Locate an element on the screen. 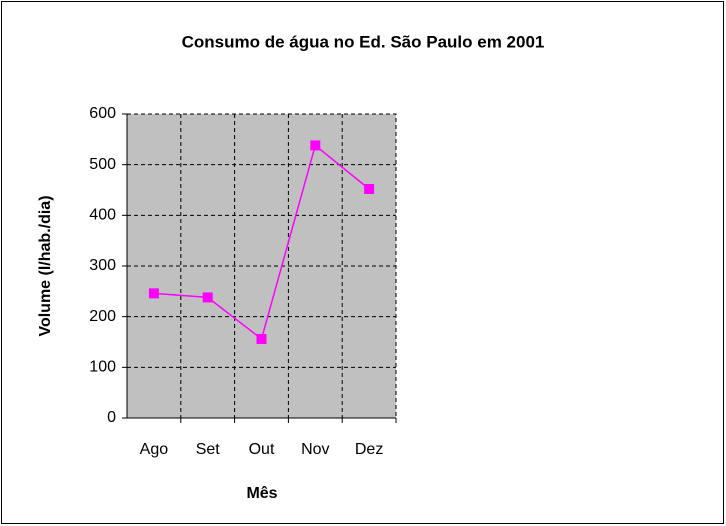 The image size is (726, 526). y-tick-label: 100 is located at coordinates (102, 367).